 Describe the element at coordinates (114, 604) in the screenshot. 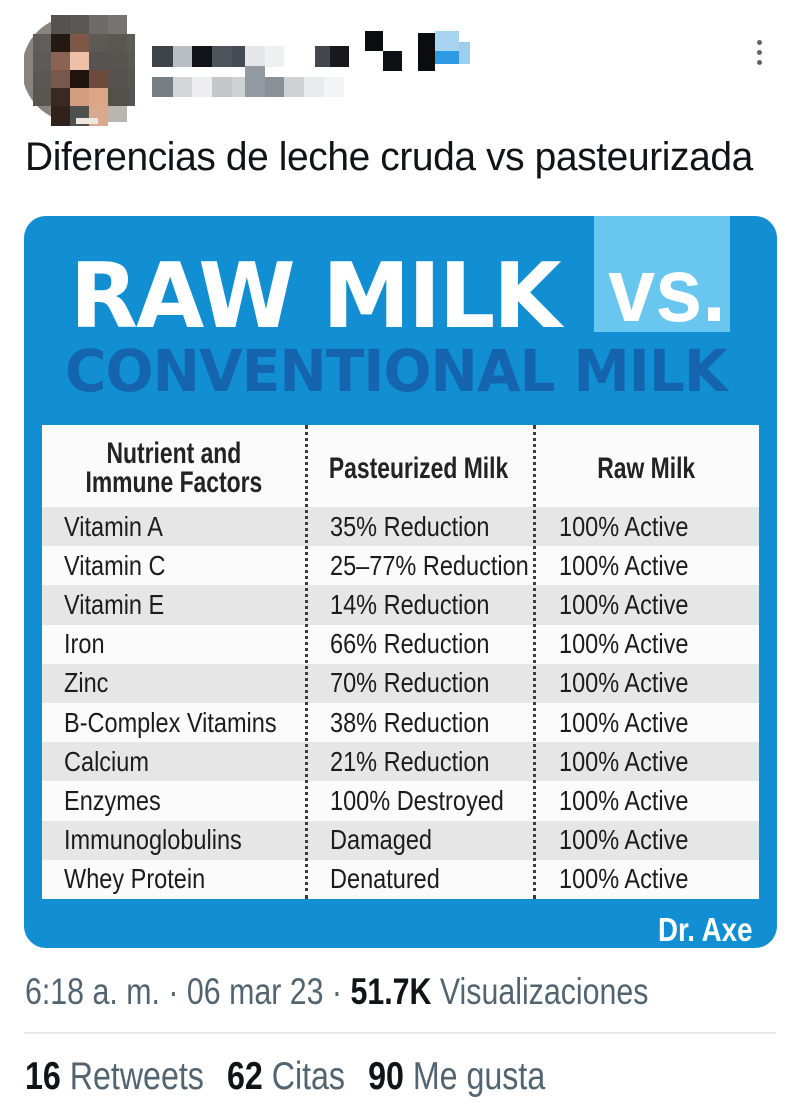

I see `cell-text: Vitamin E` at that location.